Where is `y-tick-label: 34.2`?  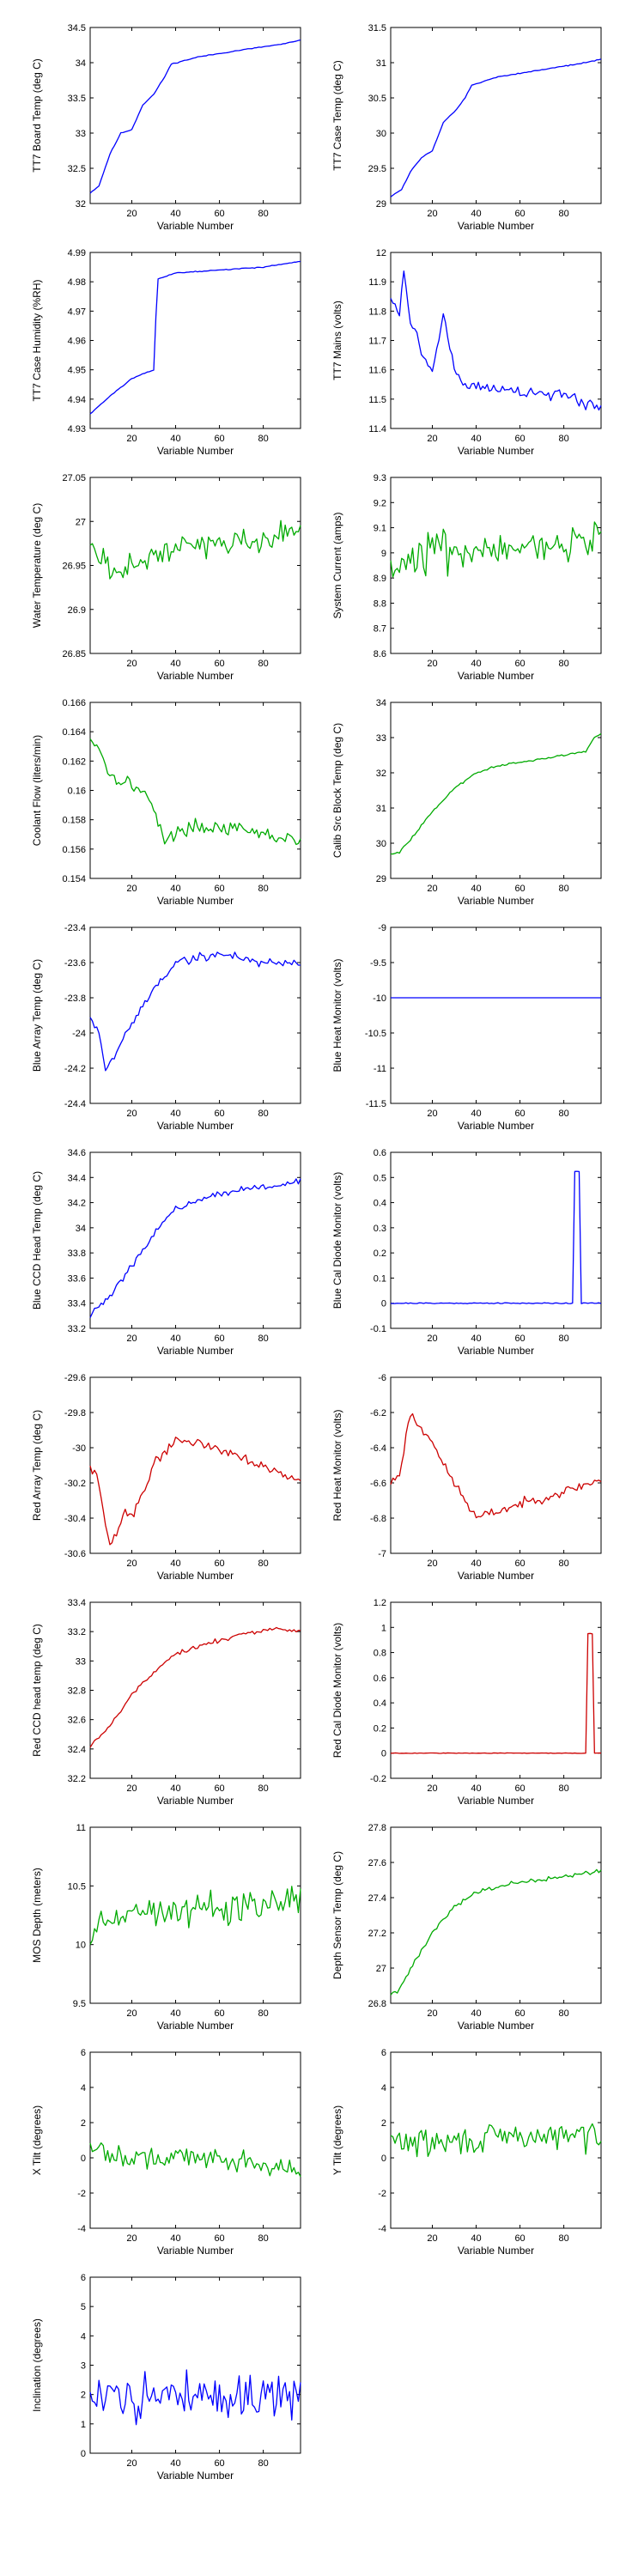
y-tick-label: 34.2 is located at coordinates (77, 1204).